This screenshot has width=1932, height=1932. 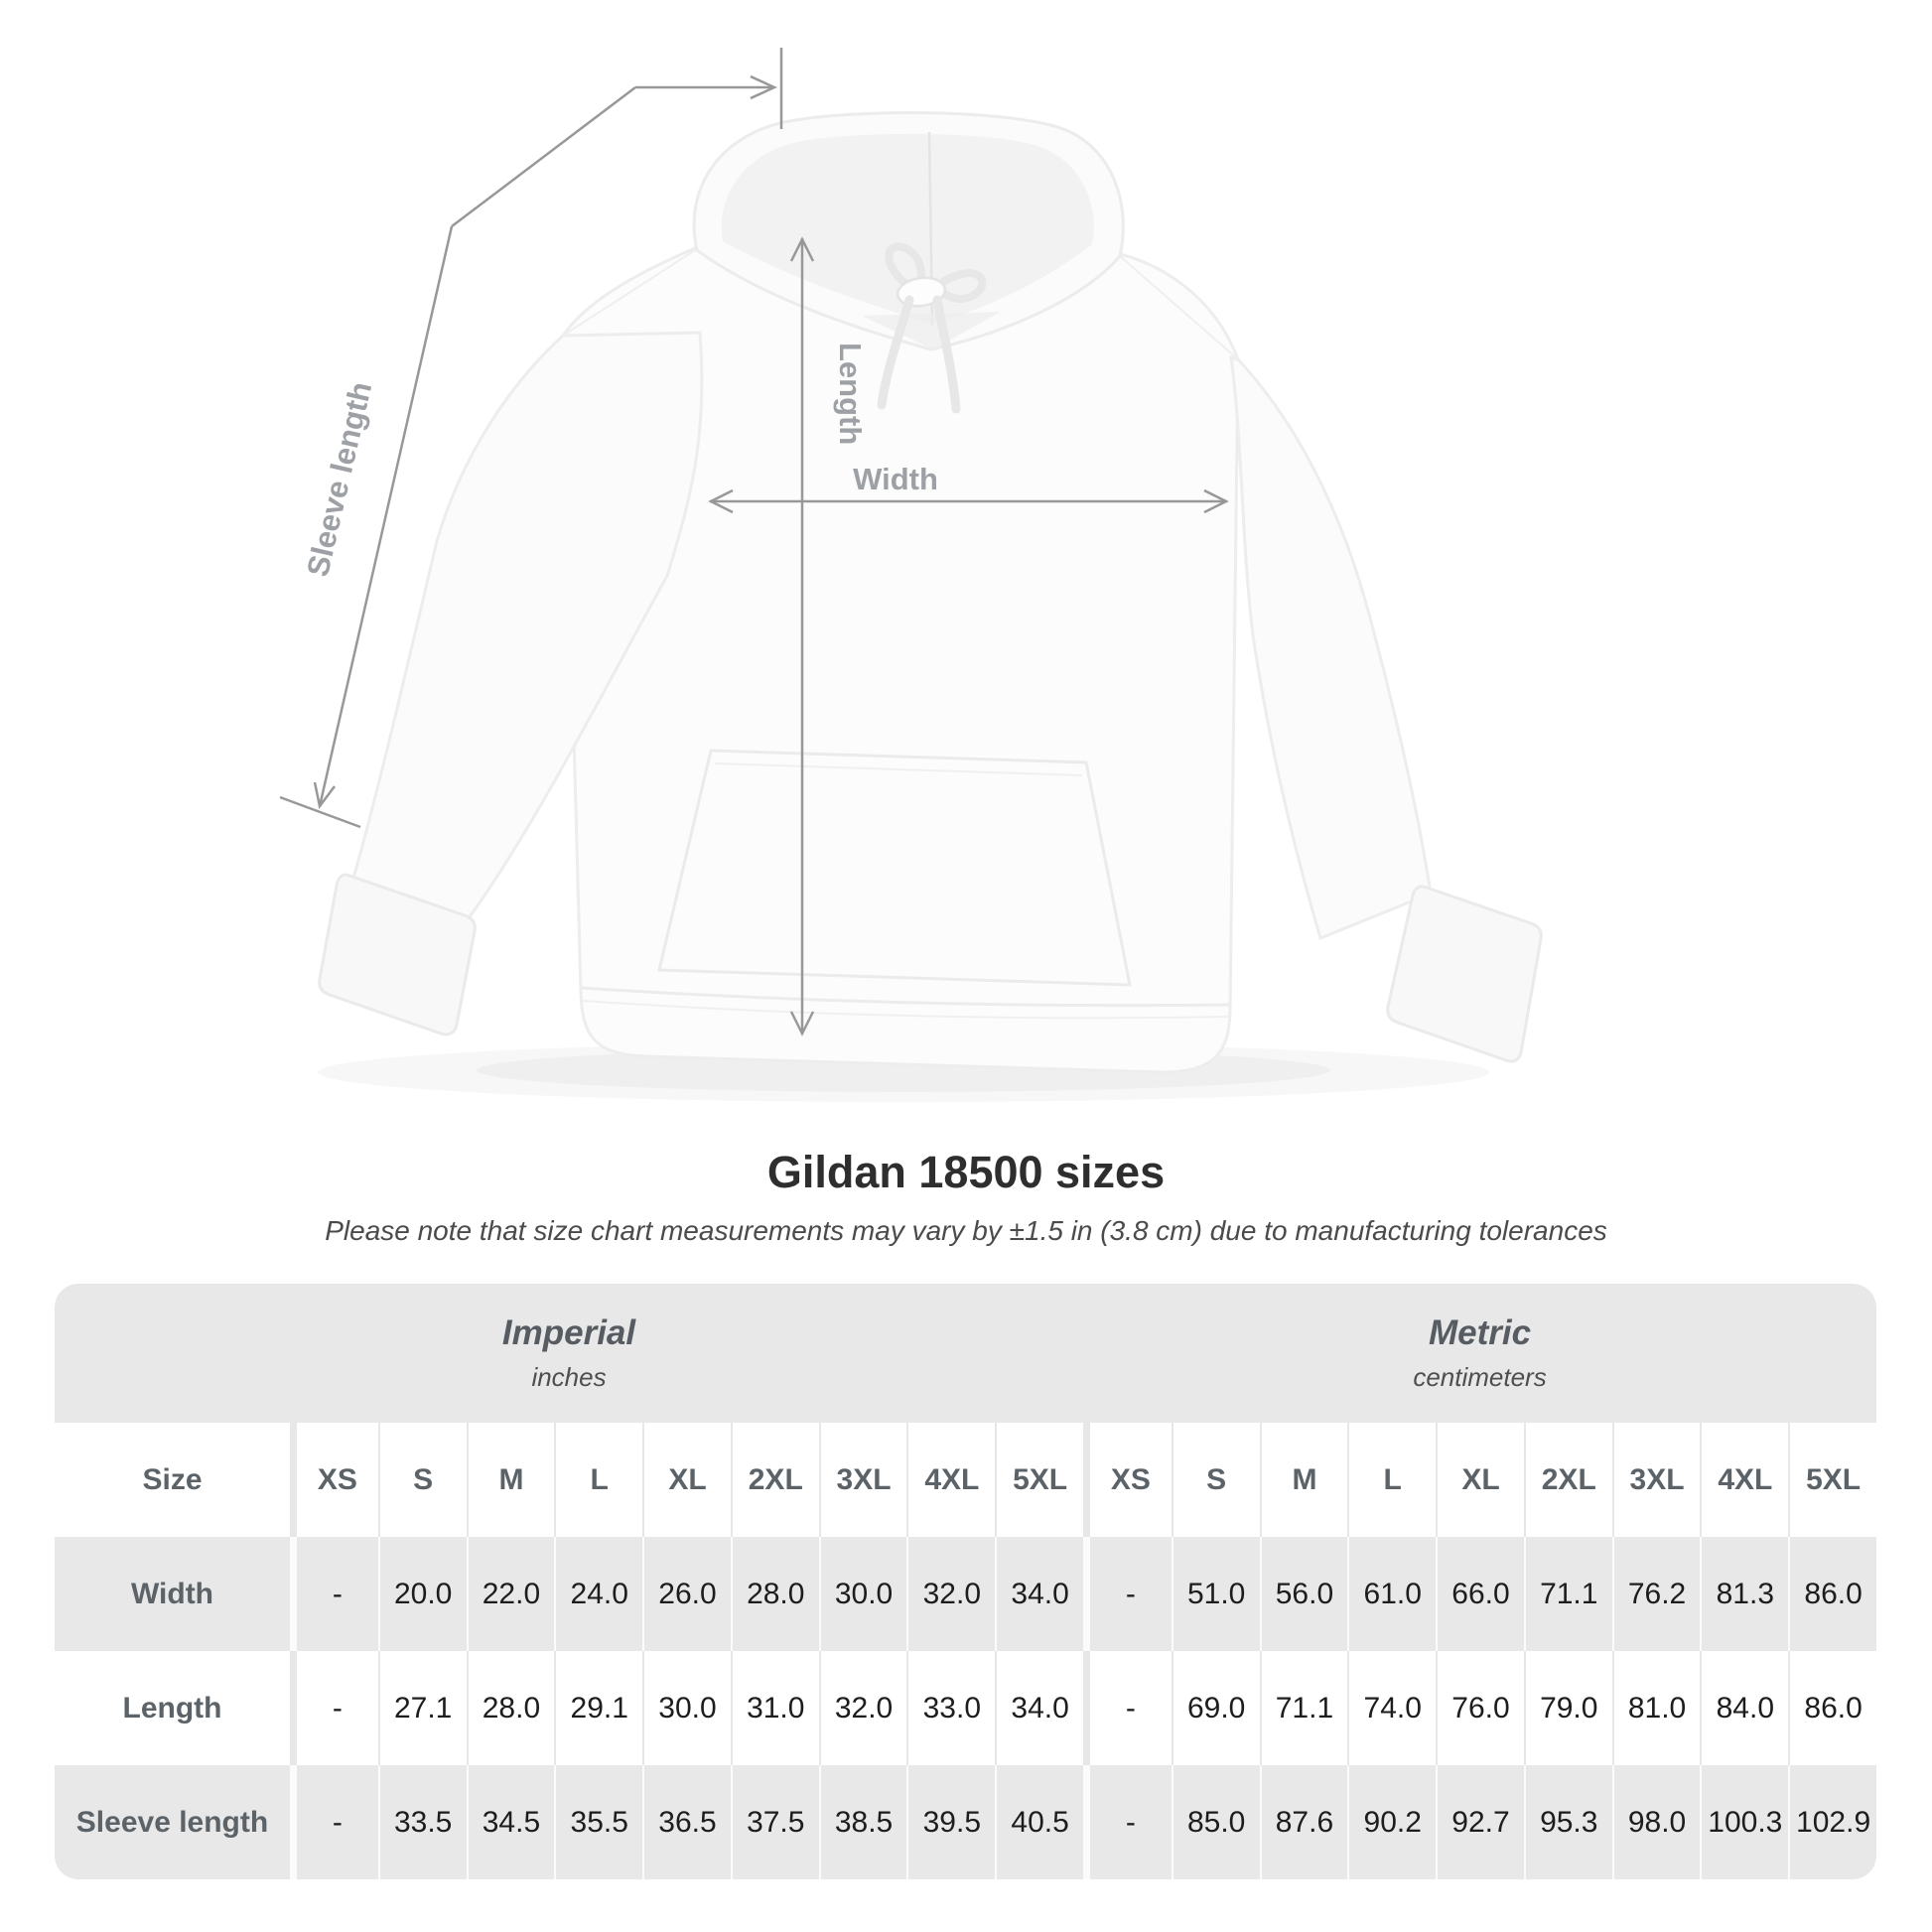 I want to click on value-cell: 27.1, so click(x=422, y=1708).